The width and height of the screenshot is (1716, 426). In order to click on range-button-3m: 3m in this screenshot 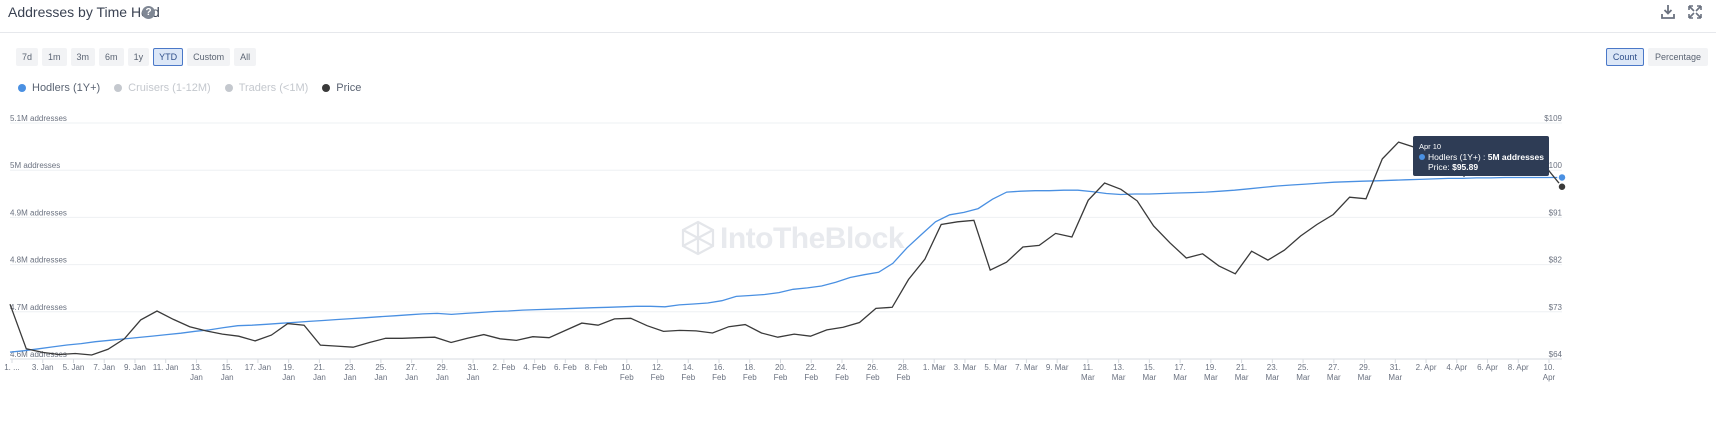, I will do `click(83, 57)`.